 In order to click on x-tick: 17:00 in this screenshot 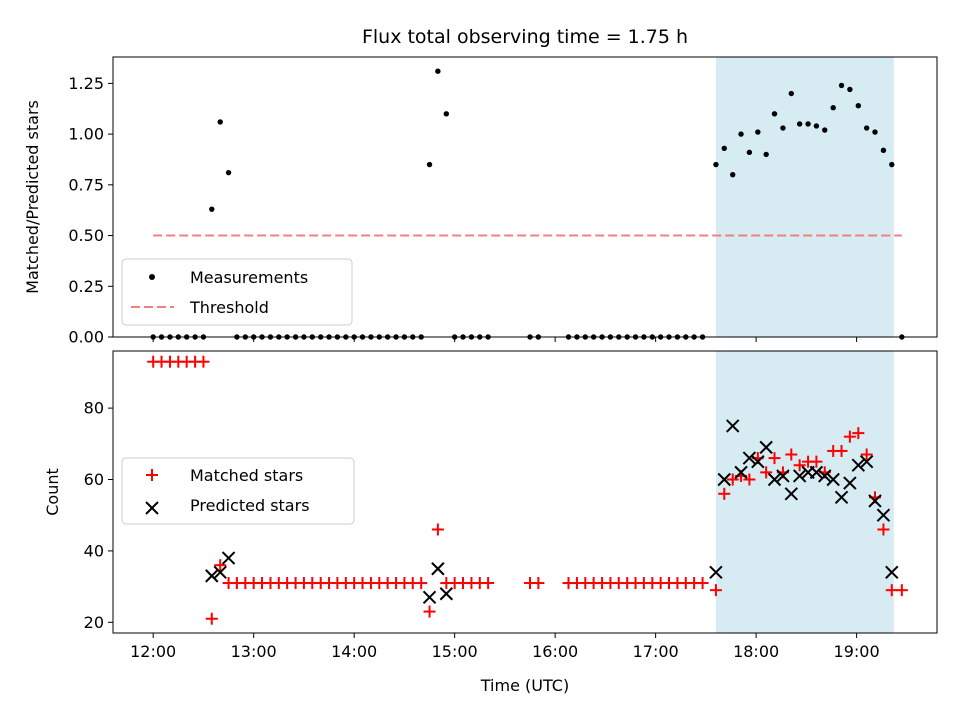, I will do `click(656, 647)`.